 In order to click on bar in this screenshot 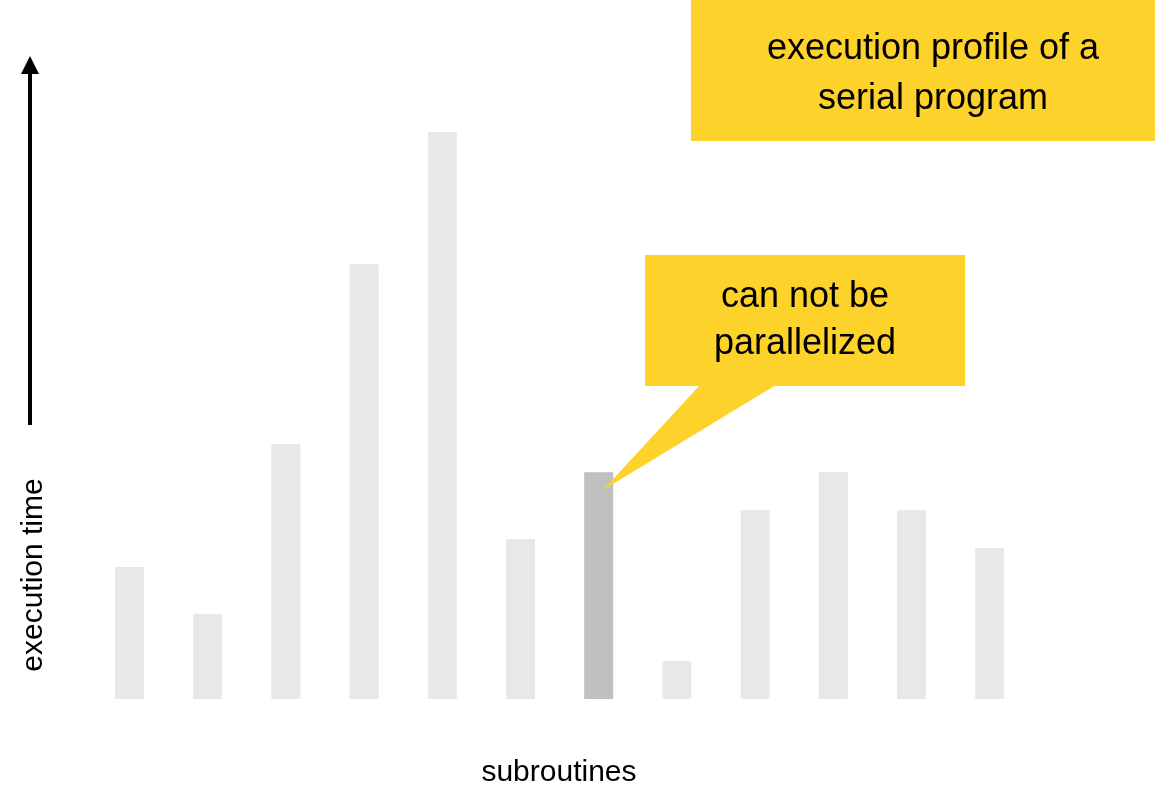, I will do `click(599, 585)`.